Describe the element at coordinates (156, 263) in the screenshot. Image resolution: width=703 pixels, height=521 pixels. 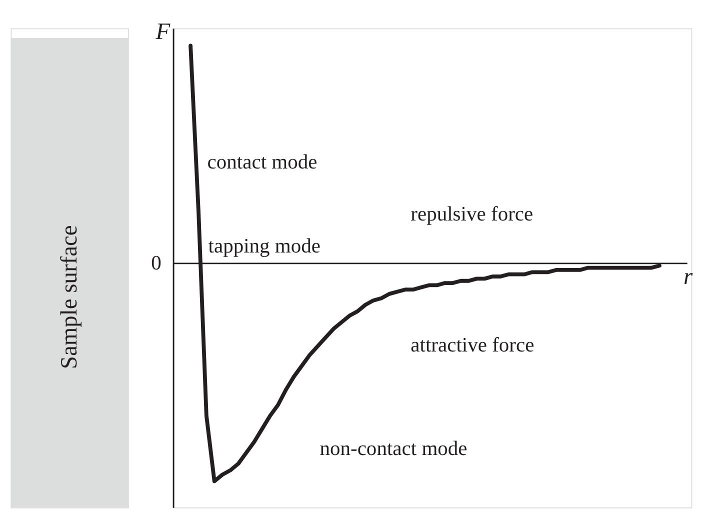
I see `text: 0` at that location.